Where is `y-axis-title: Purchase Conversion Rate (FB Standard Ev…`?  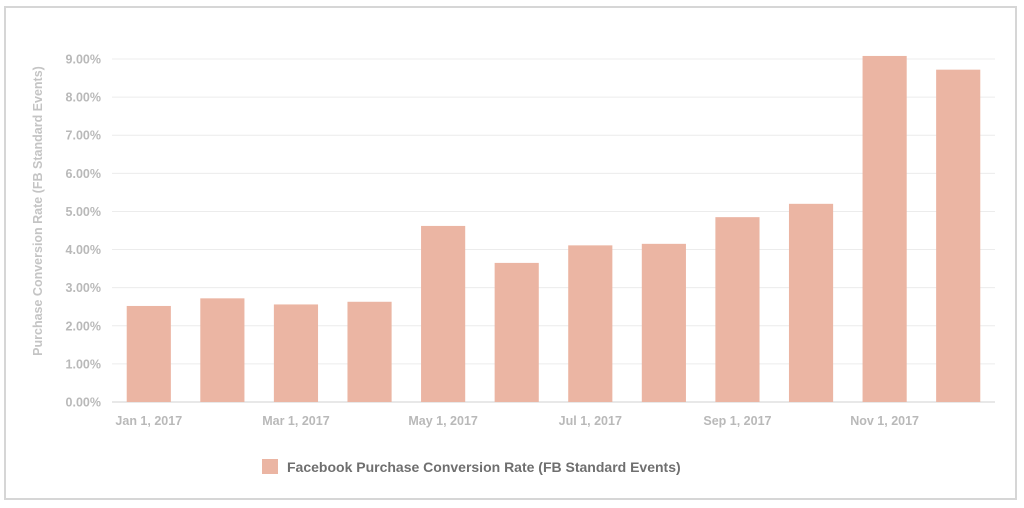 y-axis-title: Purchase Conversion Rate (FB Standard Ev… is located at coordinates (38, 211).